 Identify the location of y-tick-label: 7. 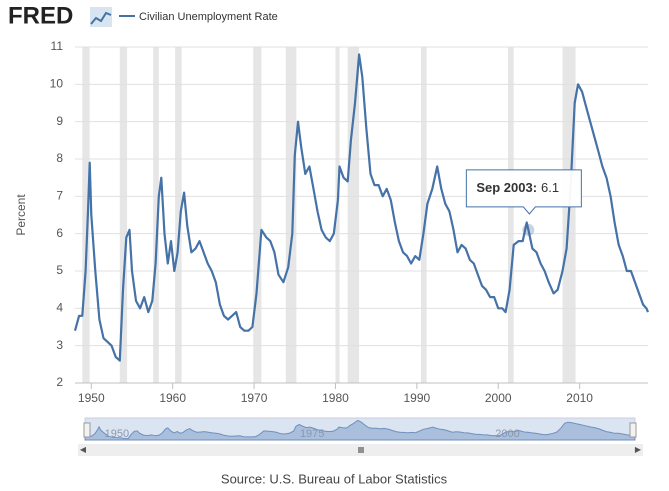
(59, 196).